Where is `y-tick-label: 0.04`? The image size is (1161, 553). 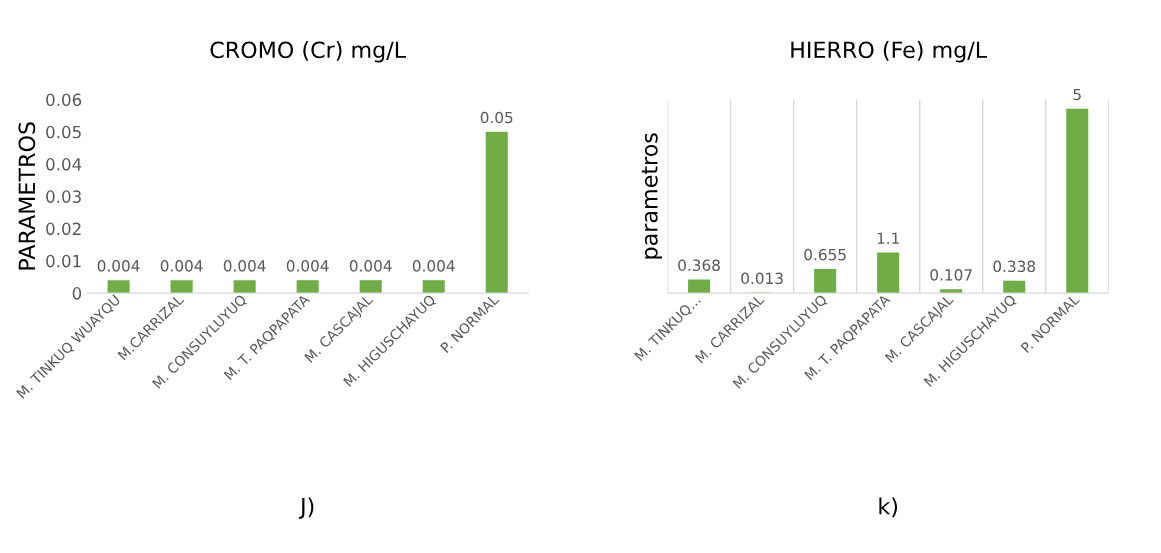 y-tick-label: 0.04 is located at coordinates (64, 164).